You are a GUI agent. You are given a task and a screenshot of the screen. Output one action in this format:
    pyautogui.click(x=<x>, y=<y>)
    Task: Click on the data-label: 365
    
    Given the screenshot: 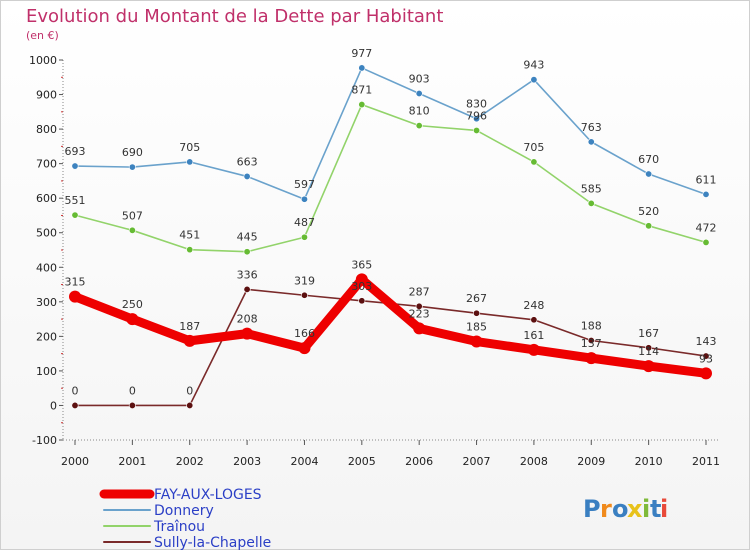 What is the action you would take?
    pyautogui.click(x=361, y=264)
    